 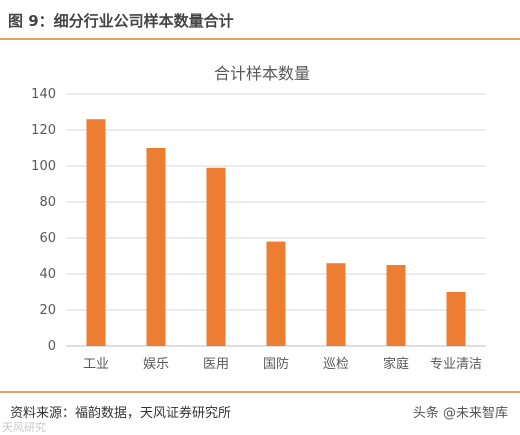 What do you see at coordinates (52, 346) in the screenshot?
I see `y-tick-label: 0` at bounding box center [52, 346].